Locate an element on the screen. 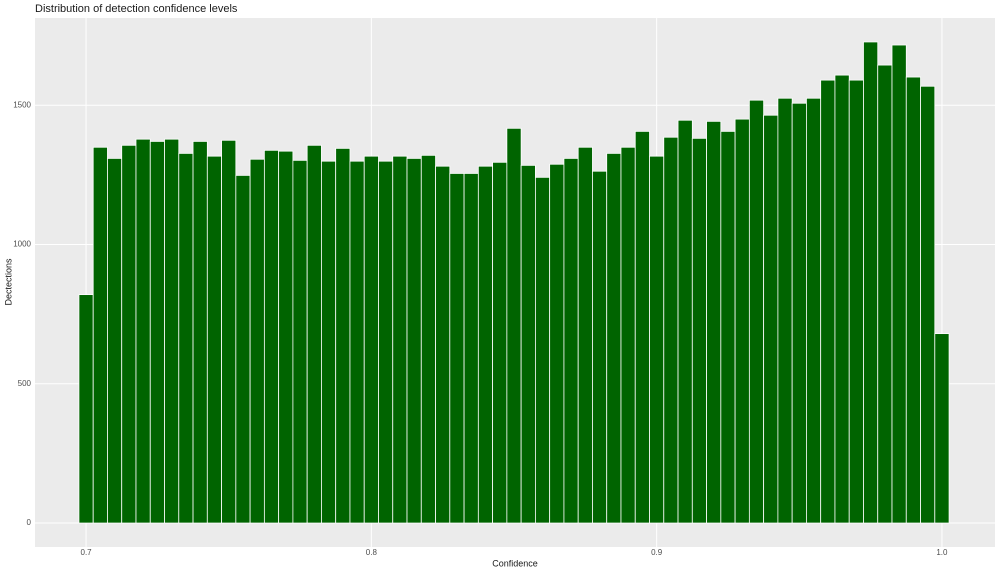  y-tick-label: 500 is located at coordinates (25, 383).